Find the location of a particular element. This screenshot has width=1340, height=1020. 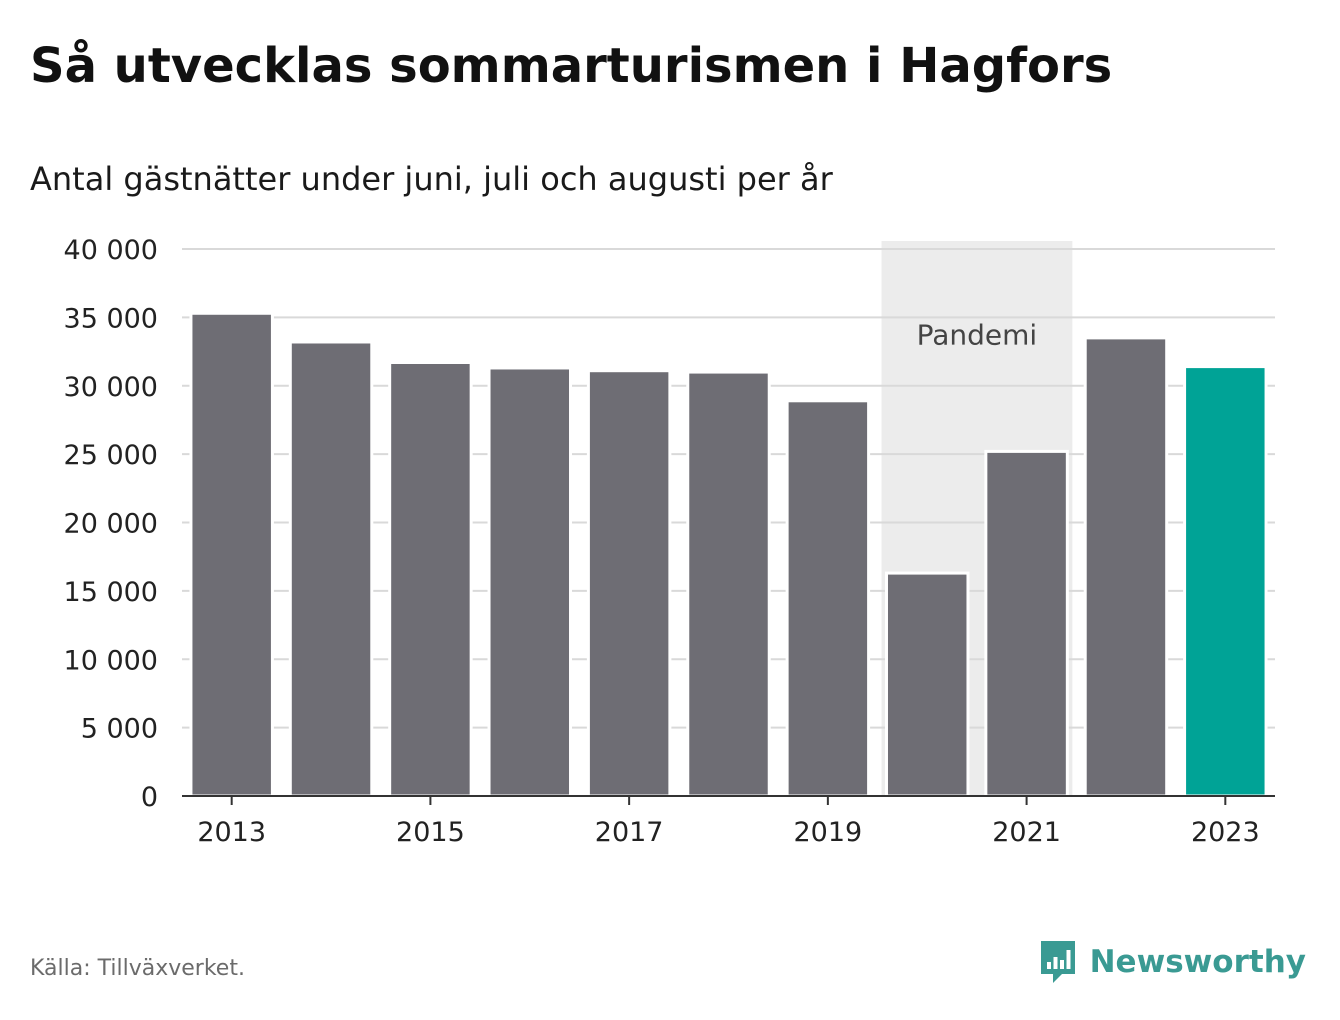

source-note: Källa: Tillväxverket. is located at coordinates (137, 968).